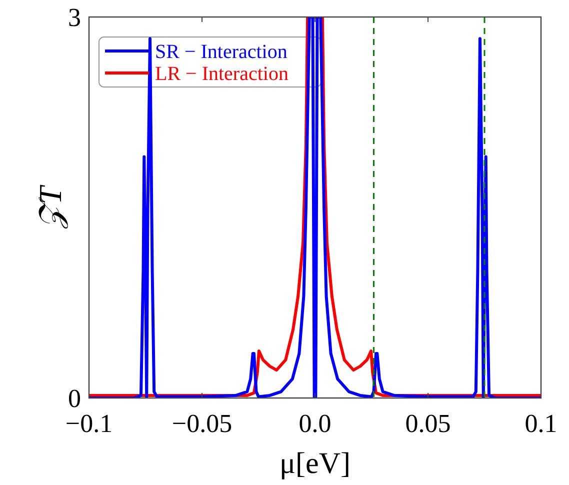  I want to click on x-tick-label: −0.05, so click(202, 423).